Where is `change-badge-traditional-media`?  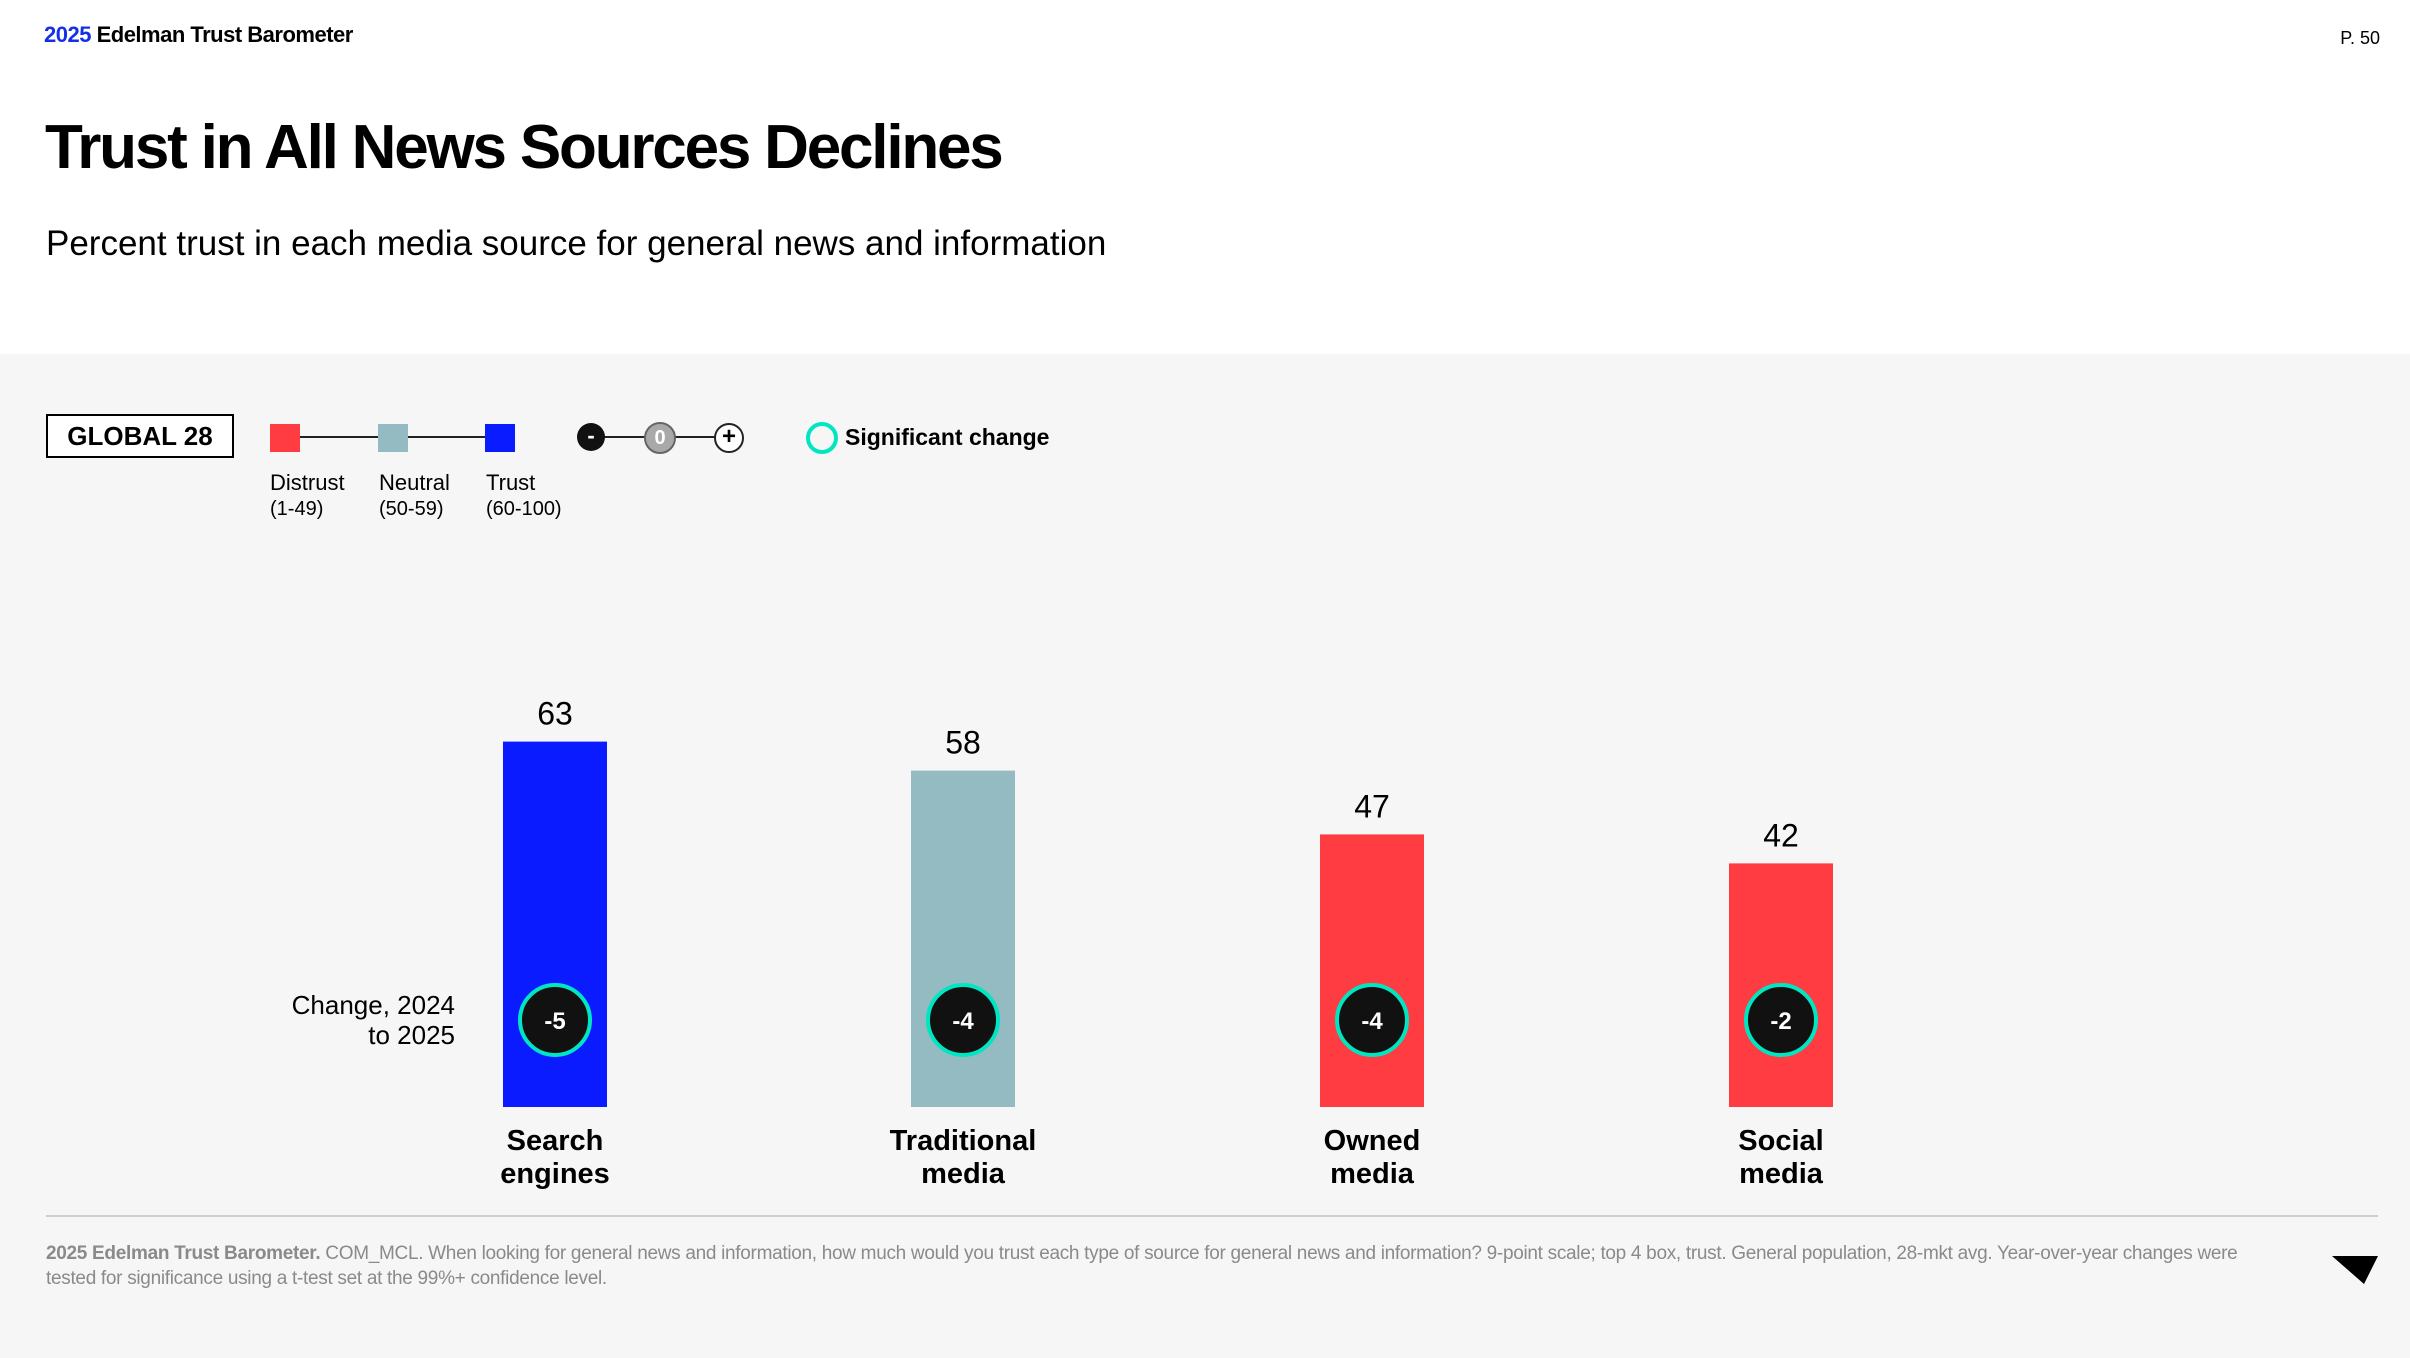 change-badge-traditional-media is located at coordinates (963, 1020).